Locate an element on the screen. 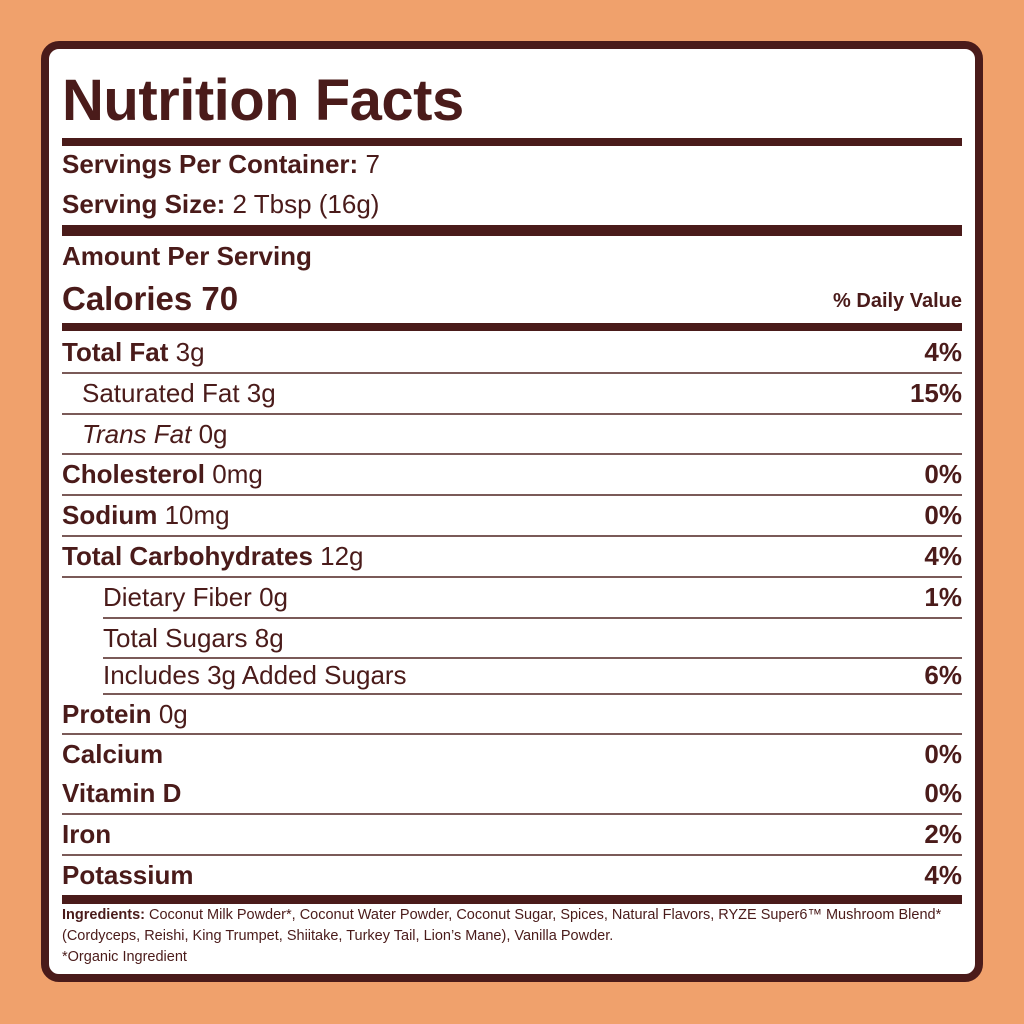  serving-size: Serving Size: 2 Tbsp (16g) is located at coordinates (220, 204).